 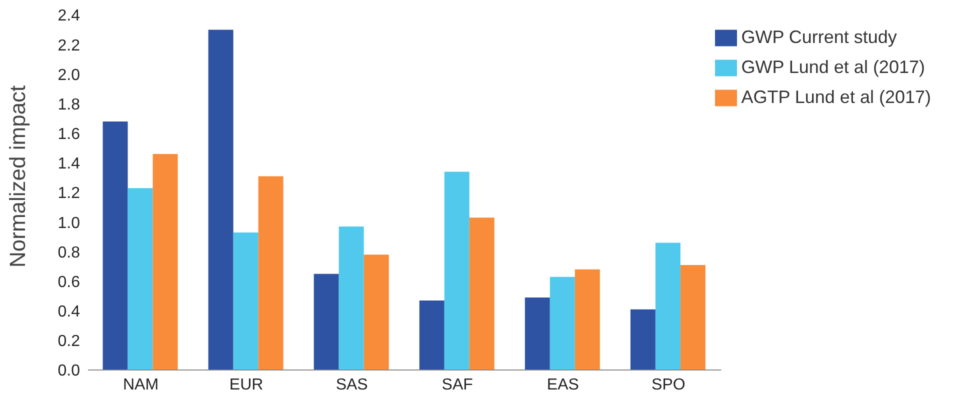 What do you see at coordinates (17, 176) in the screenshot?
I see `y-axis-title: Normalized impact` at bounding box center [17, 176].